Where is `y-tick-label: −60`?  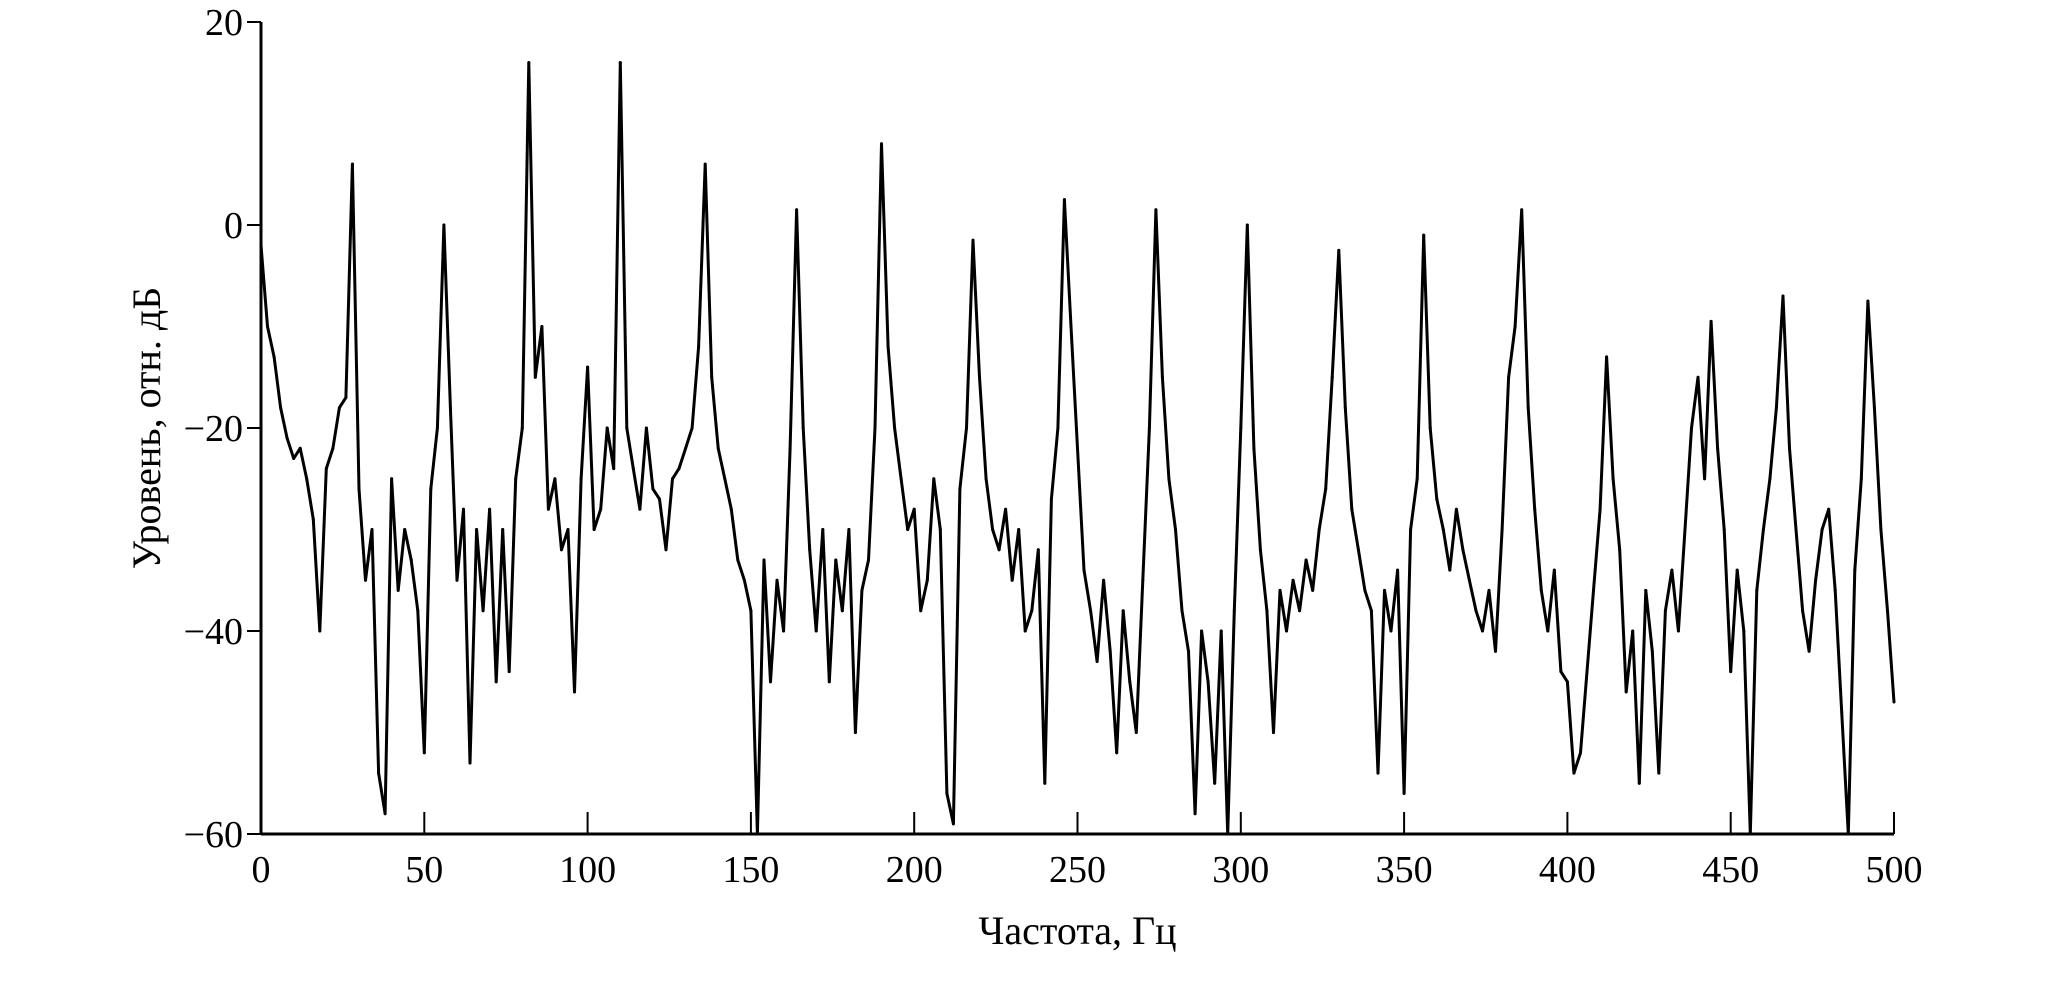 y-tick-label: −60 is located at coordinates (213, 835).